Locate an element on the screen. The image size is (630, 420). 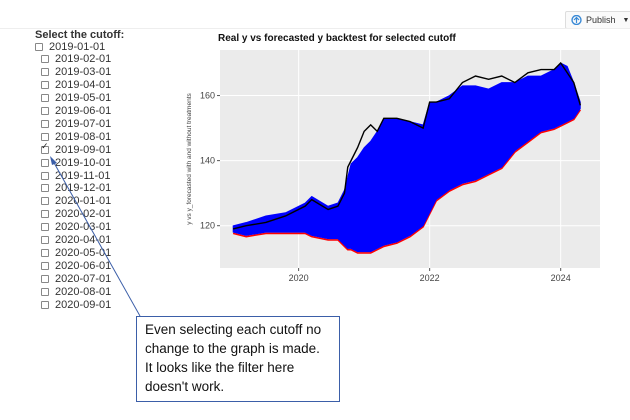
cutoff-label: 2019-11-01 is located at coordinates (83, 175).